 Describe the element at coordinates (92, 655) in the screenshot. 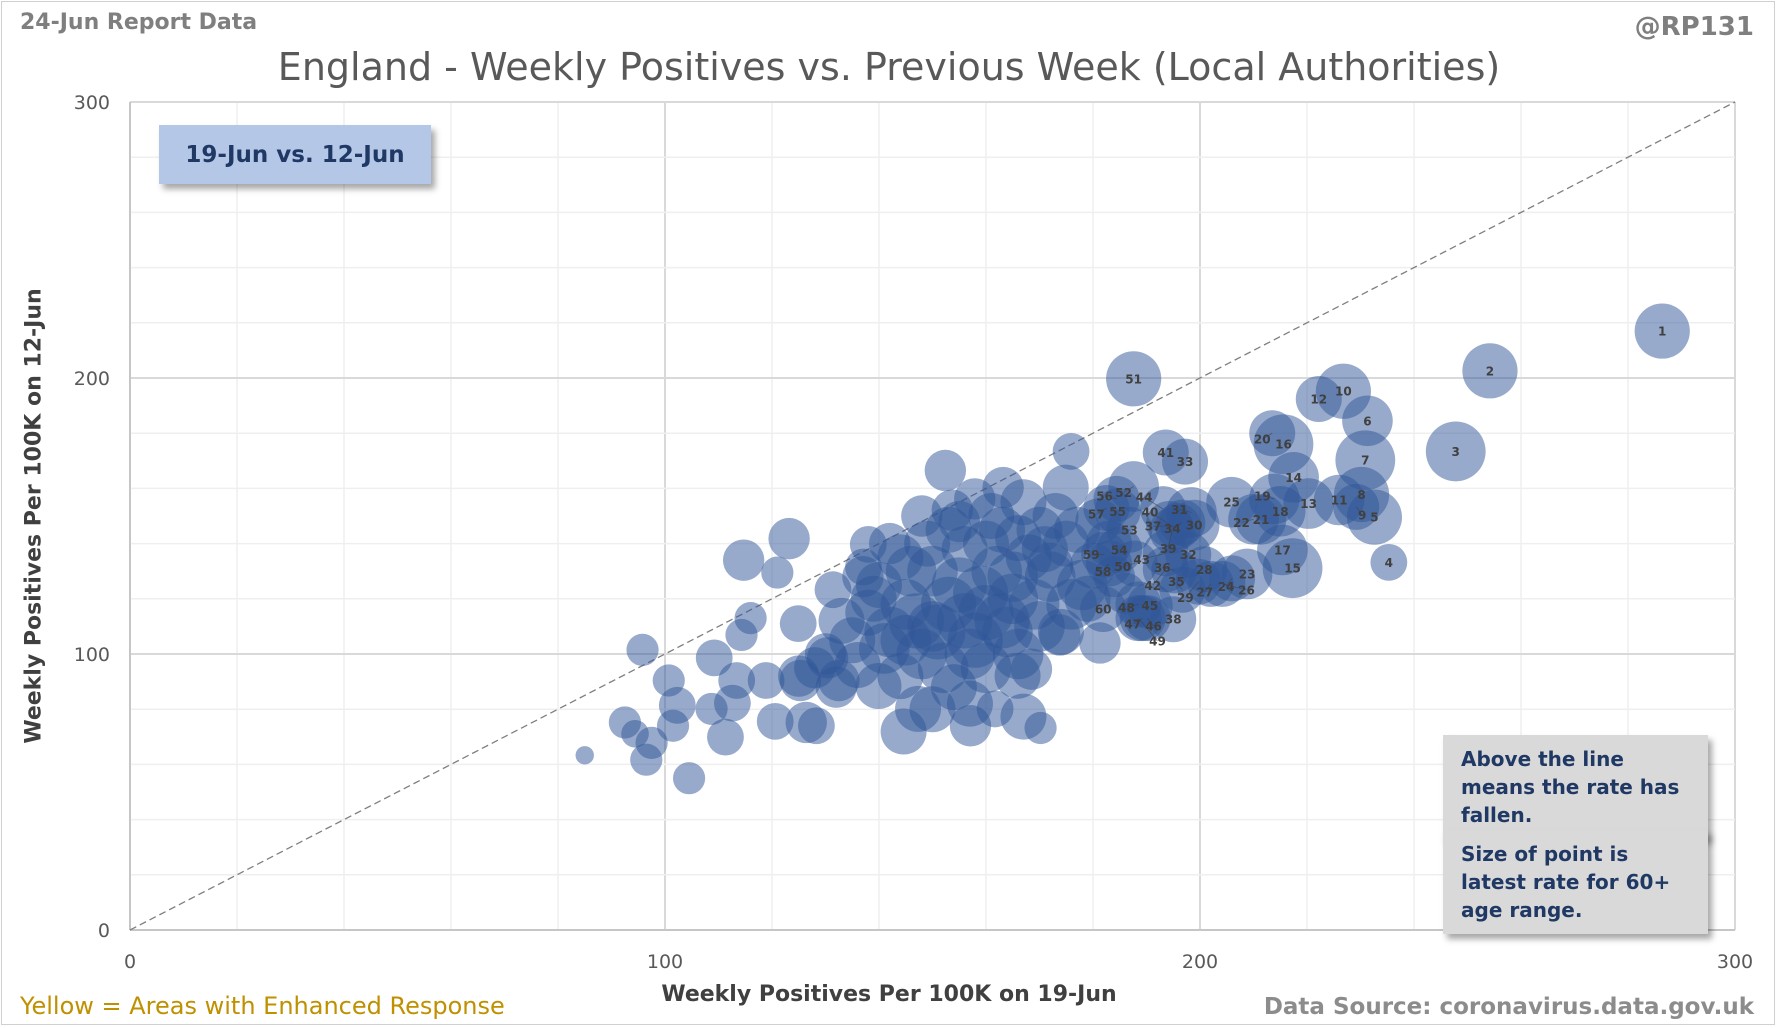

I see `y-tick-label: 100` at that location.